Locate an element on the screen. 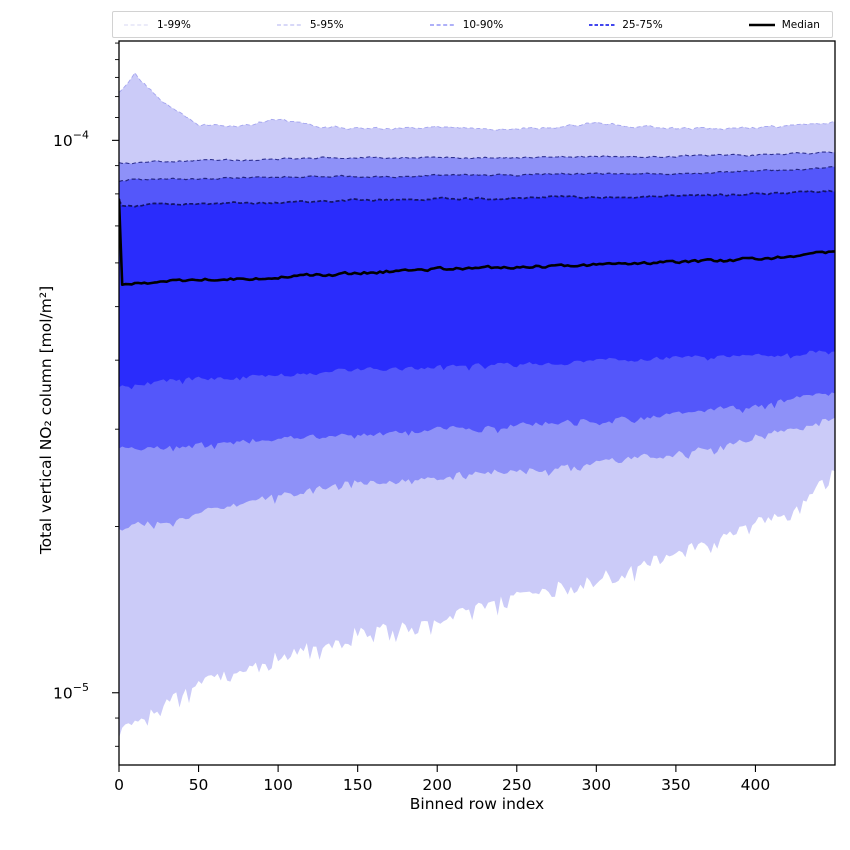 The height and width of the screenshot is (850, 850). legend-label: 5-95% is located at coordinates (326, 24).